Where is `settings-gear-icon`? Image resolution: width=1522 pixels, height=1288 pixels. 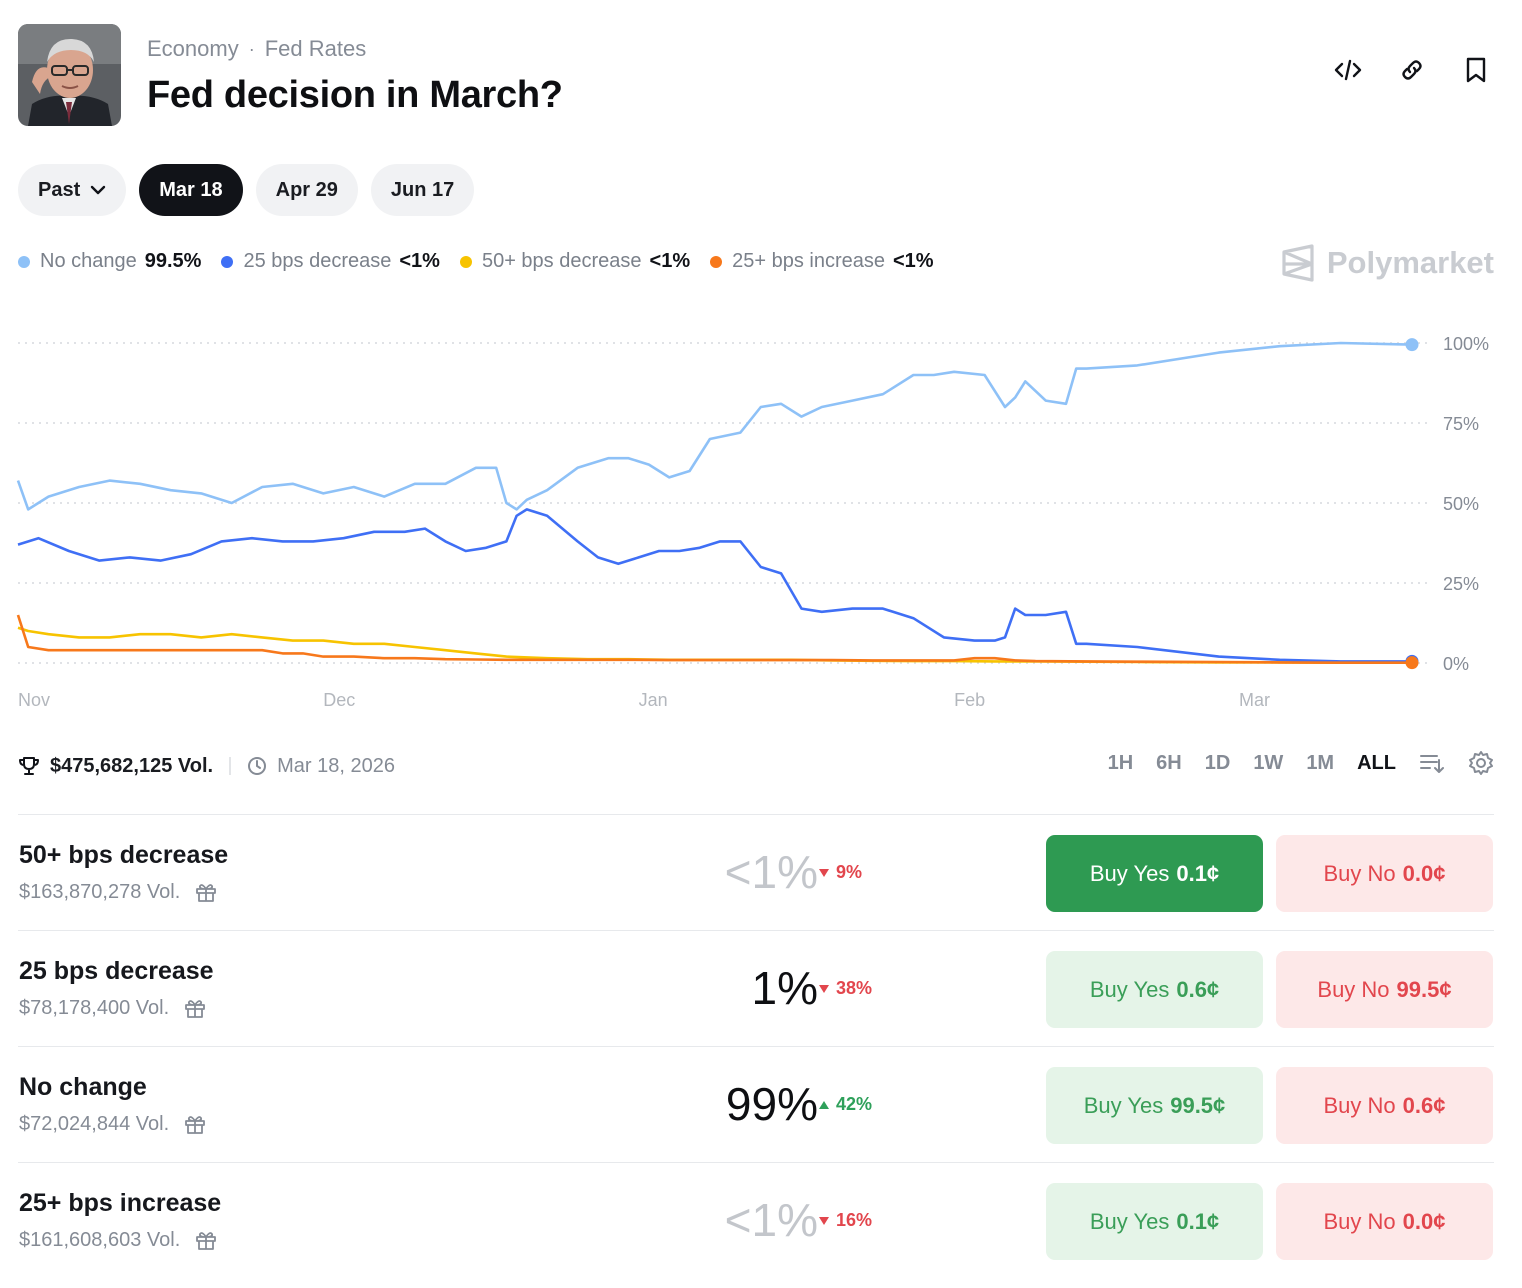 settings-gear-icon is located at coordinates (1481, 763).